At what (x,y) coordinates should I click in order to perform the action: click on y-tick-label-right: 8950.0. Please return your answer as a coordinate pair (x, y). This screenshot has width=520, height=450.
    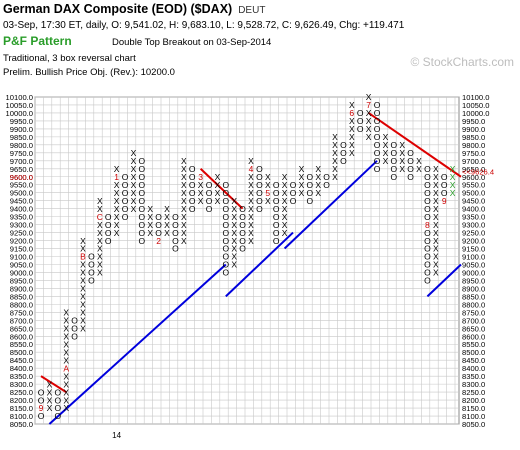
    Looking at the image, I should click on (473, 280).